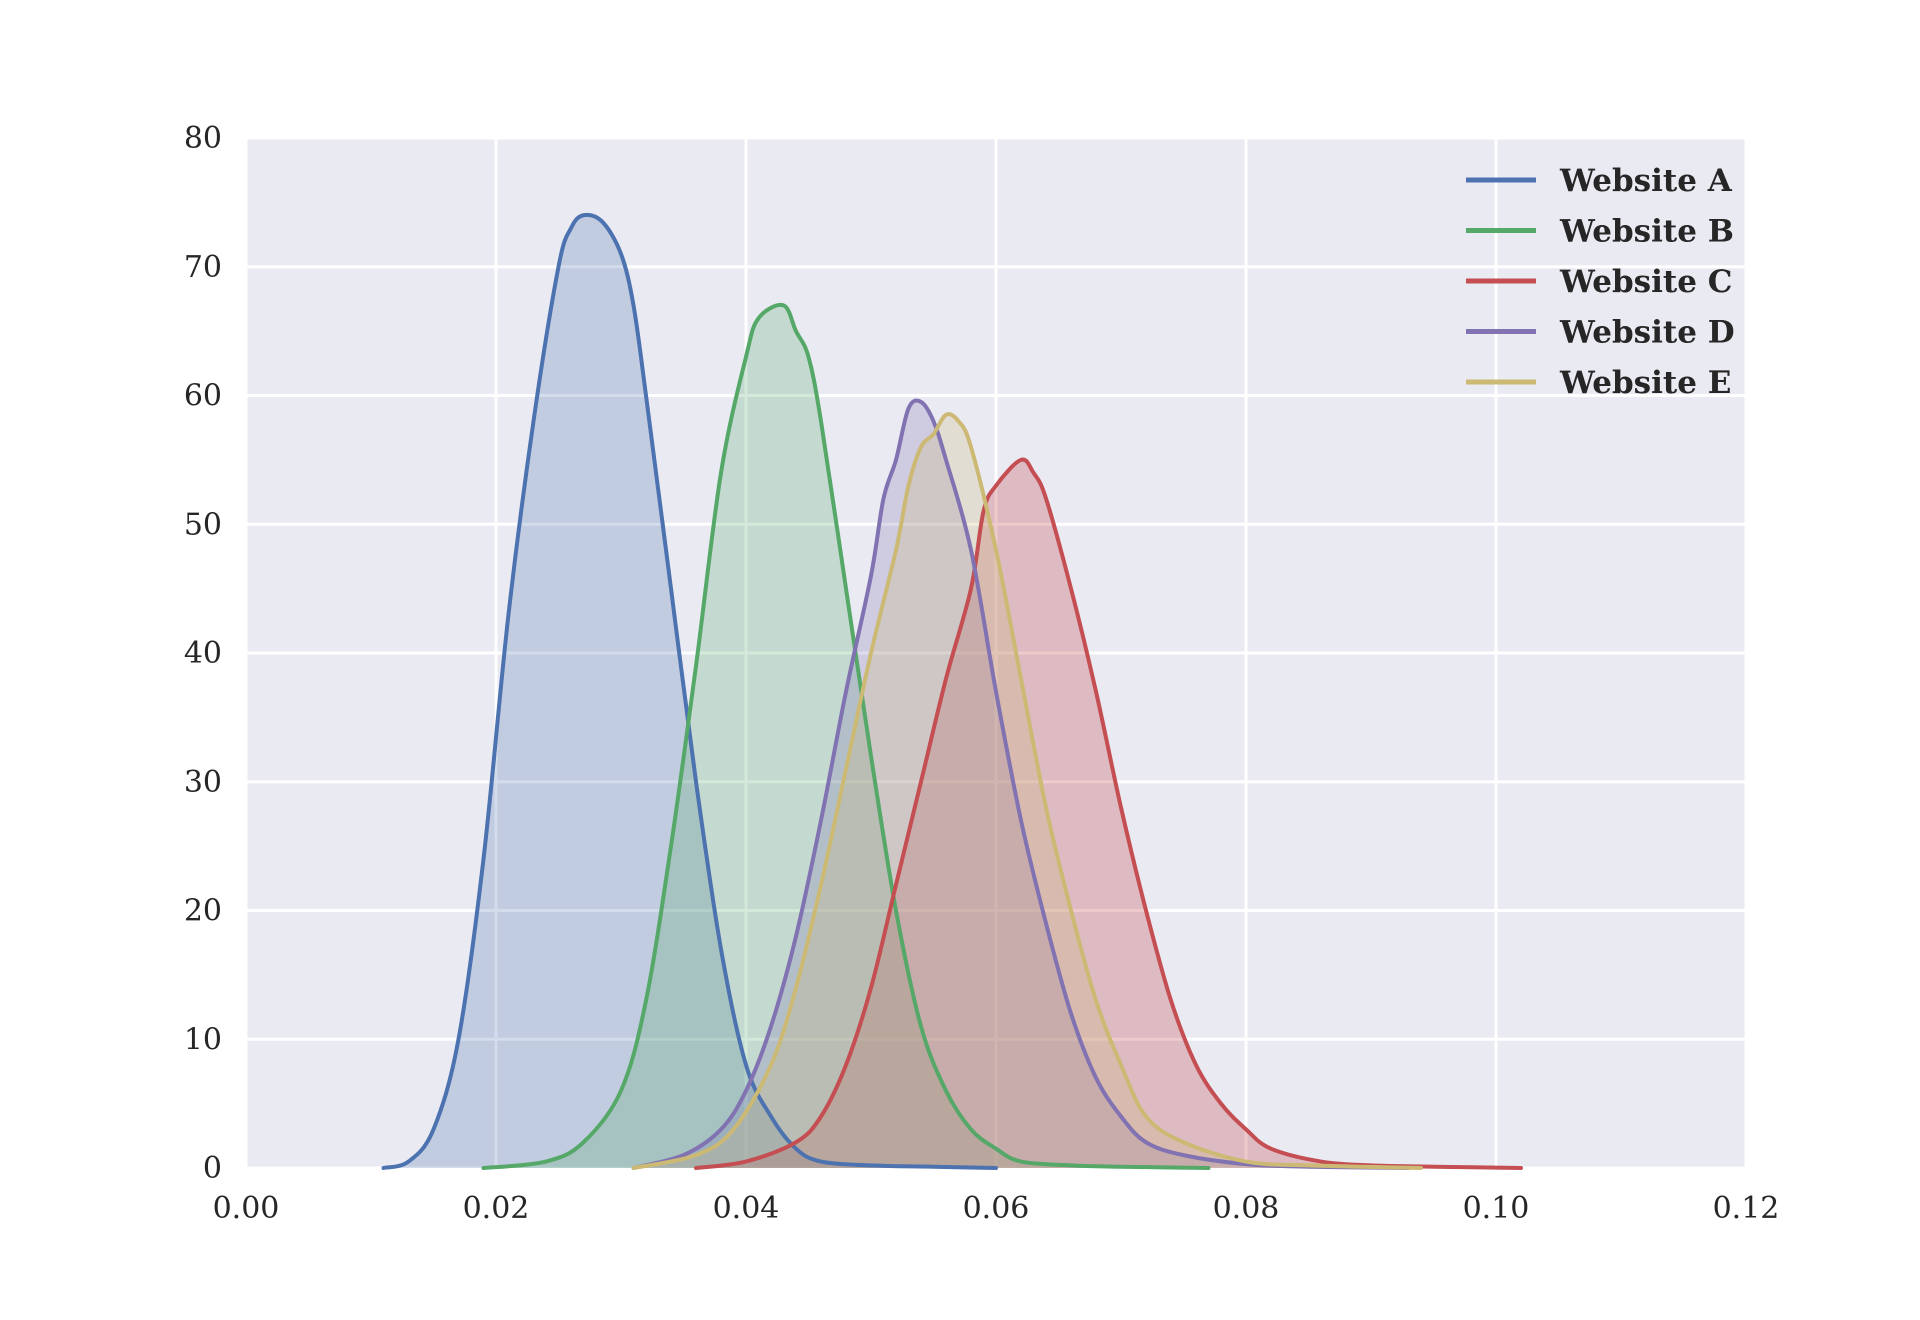 Image resolution: width=1920 pixels, height=1320 pixels. Describe the element at coordinates (1647, 333) in the screenshot. I see `legend-label: Website D` at that location.